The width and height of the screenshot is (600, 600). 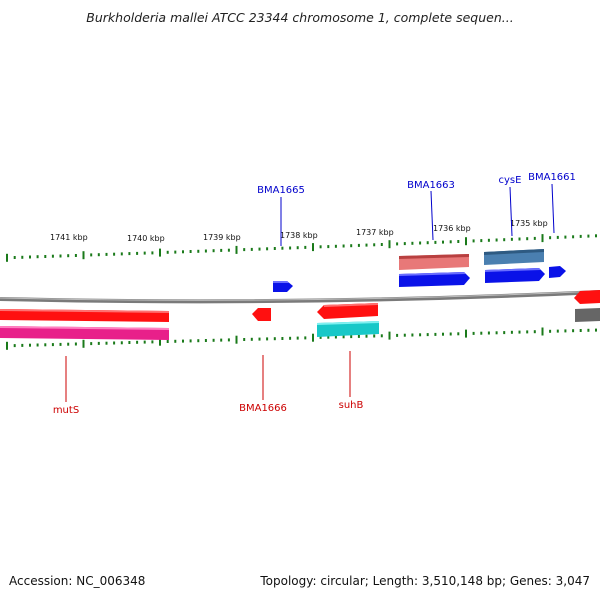 What do you see at coordinates (529, 223) in the screenshot?
I see `scale-label: 1735 kbp` at bounding box center [529, 223].